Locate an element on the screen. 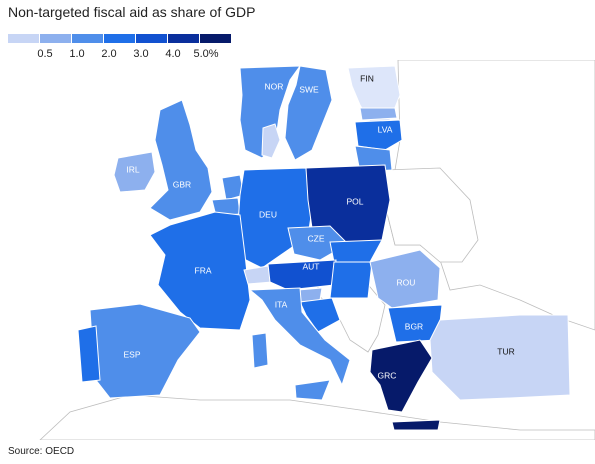 The height and width of the screenshot is (464, 595). label-FIN: FIN is located at coordinates (367, 78).